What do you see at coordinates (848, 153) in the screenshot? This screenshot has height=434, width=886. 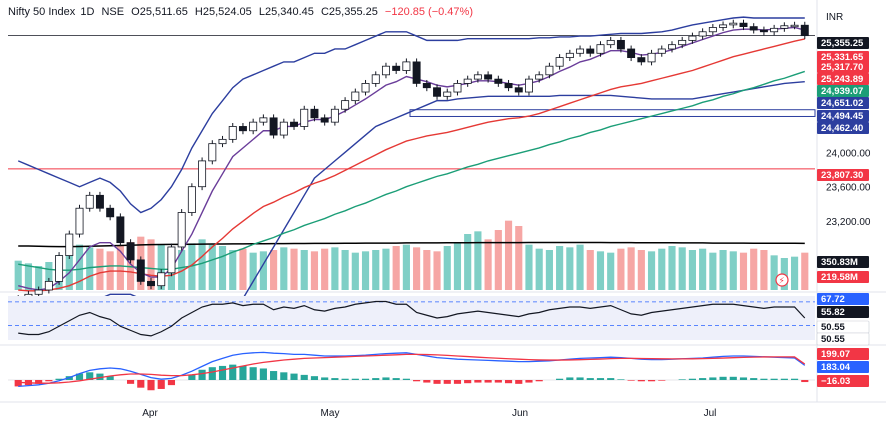 I see `price-tick-label: 24,000.00` at bounding box center [848, 153].